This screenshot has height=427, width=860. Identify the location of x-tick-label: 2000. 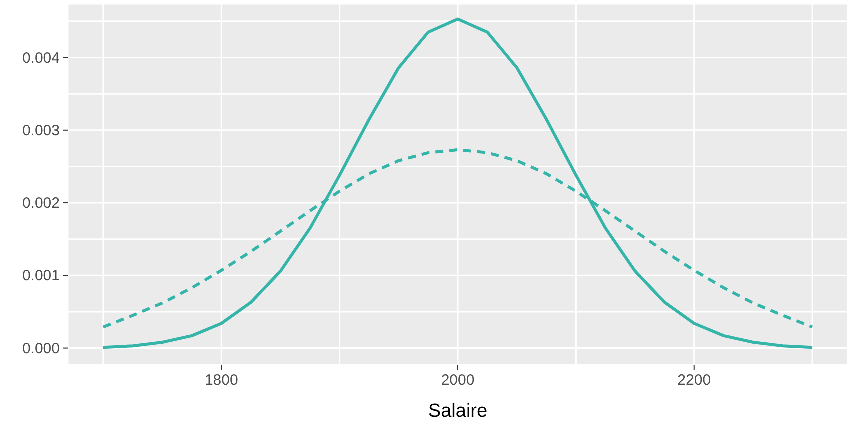
(458, 380).